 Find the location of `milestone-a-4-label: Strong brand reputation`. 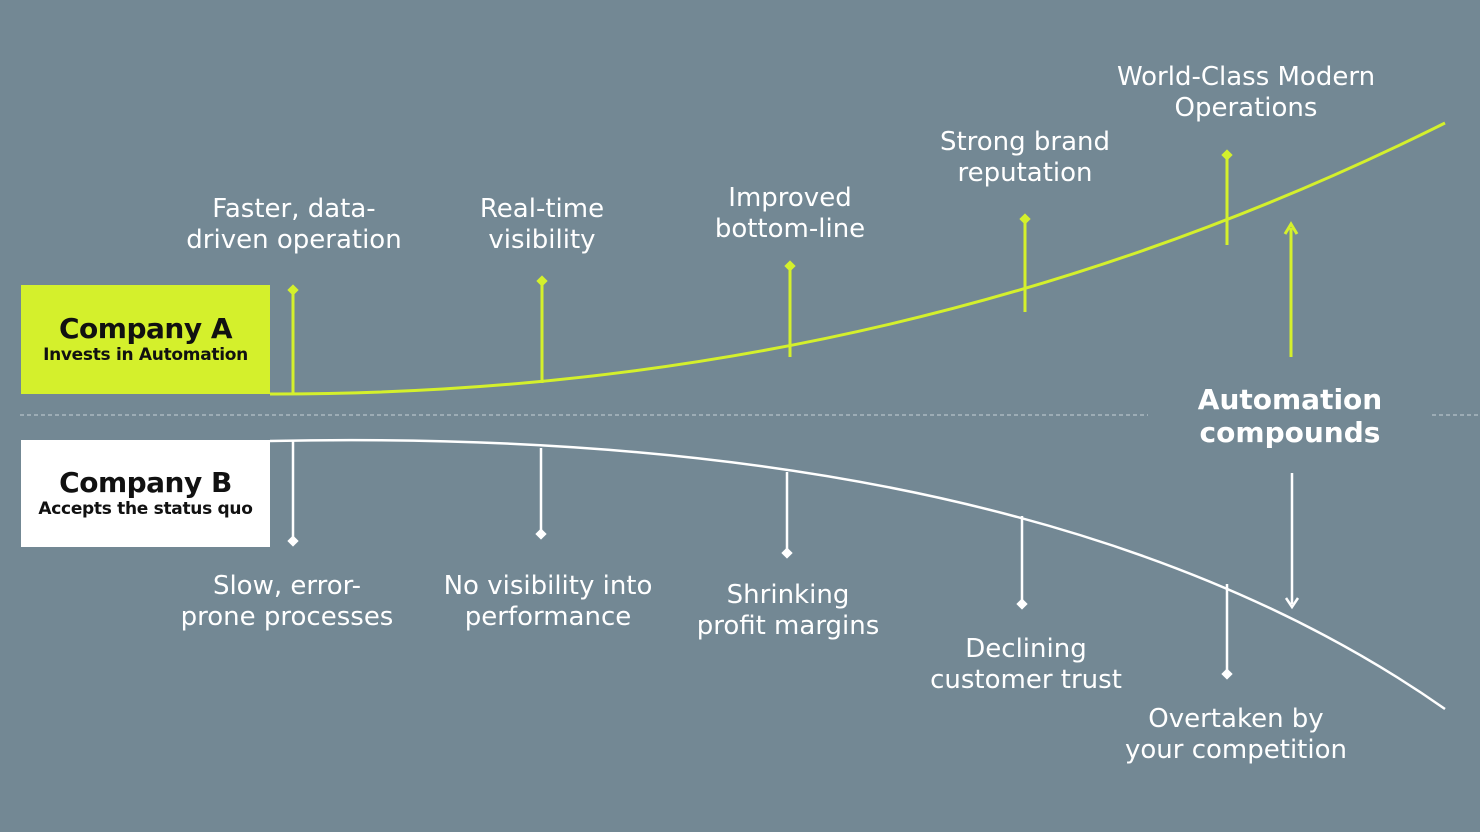

milestone-a-4-label: Strong brand reputation is located at coordinates (1025, 158).